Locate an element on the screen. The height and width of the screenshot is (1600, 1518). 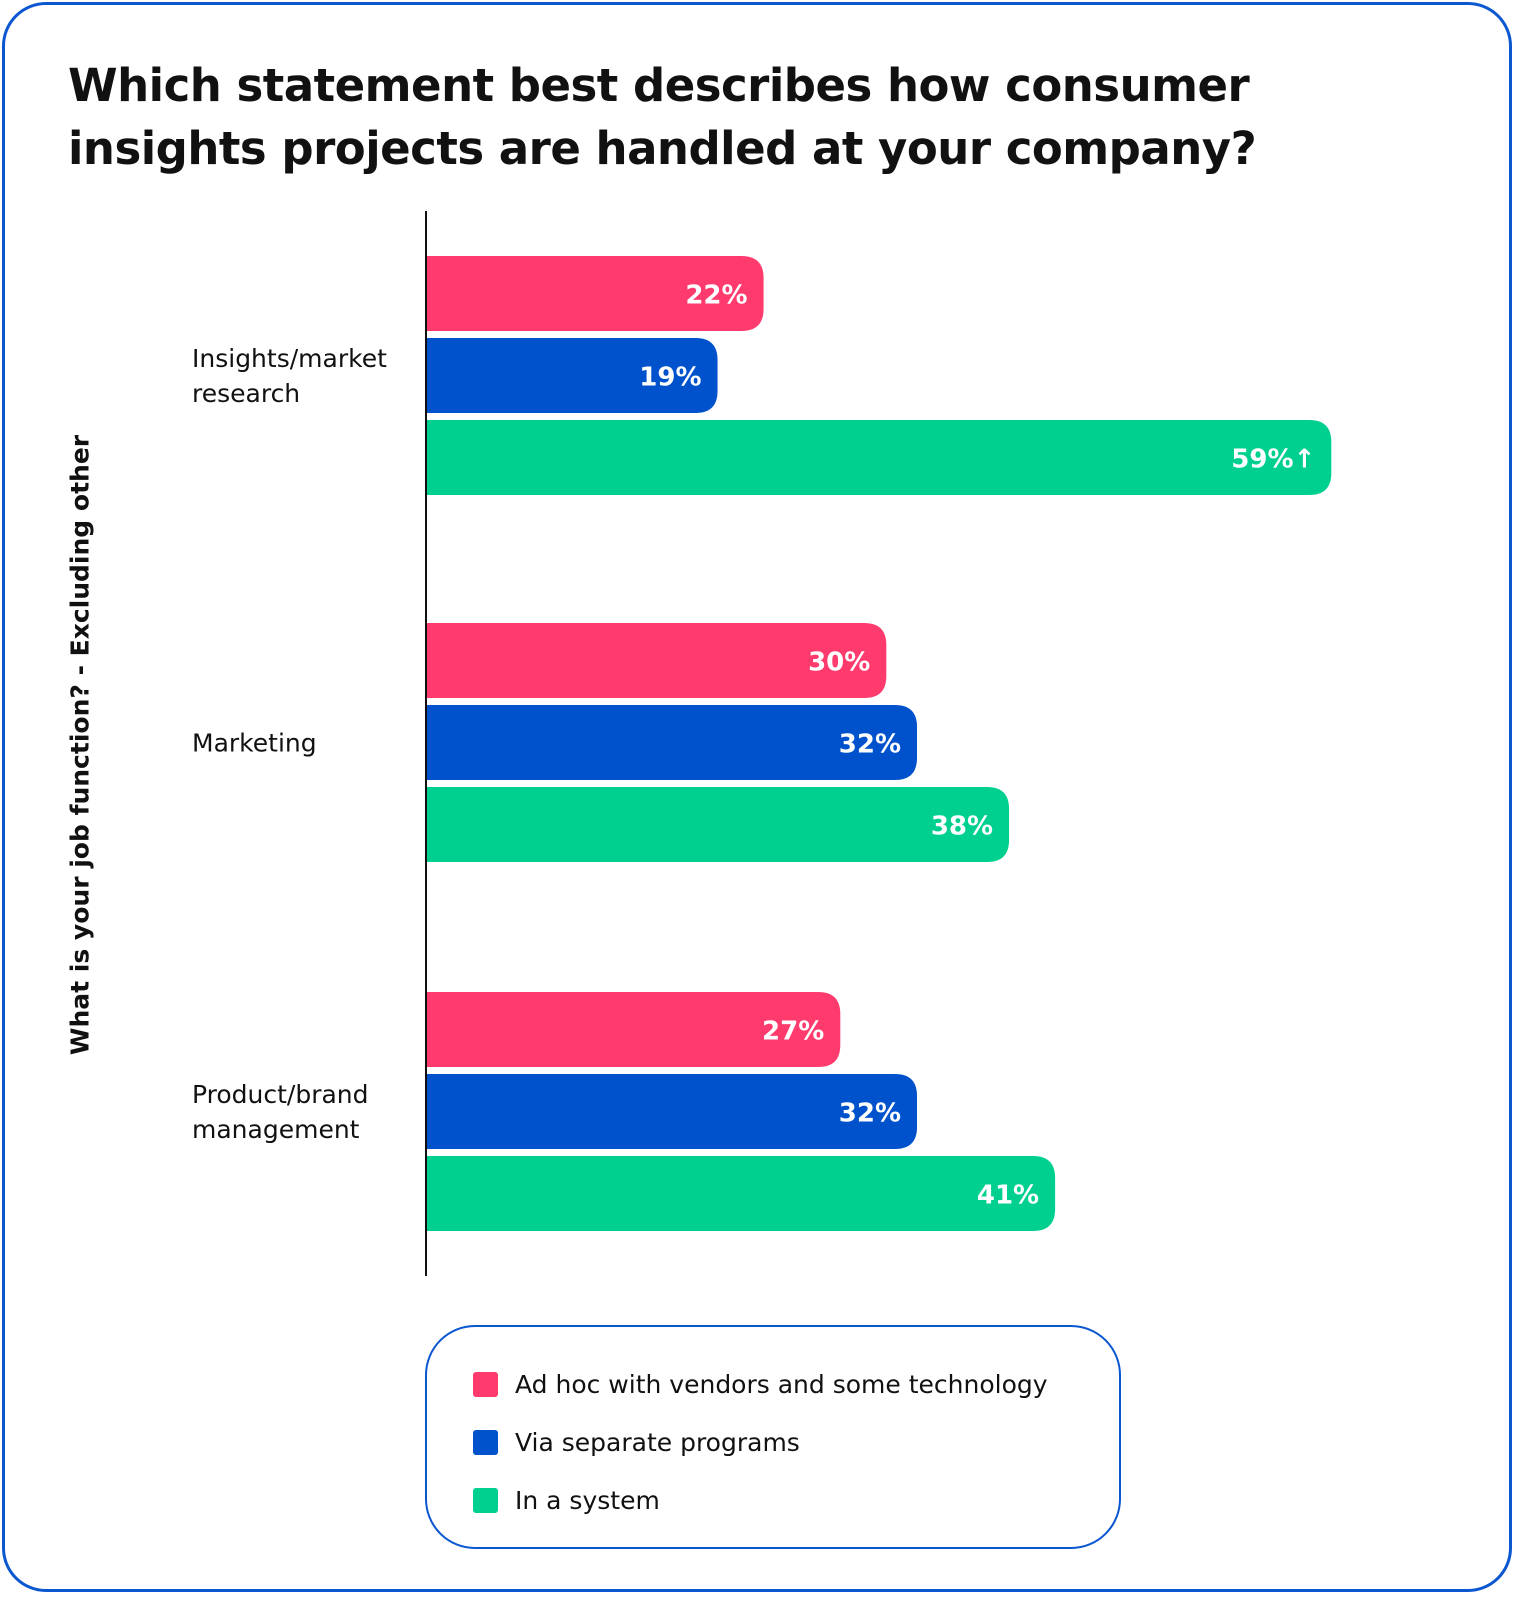
bar-value-label-separate-programs-2: 32% is located at coordinates (870, 1114).